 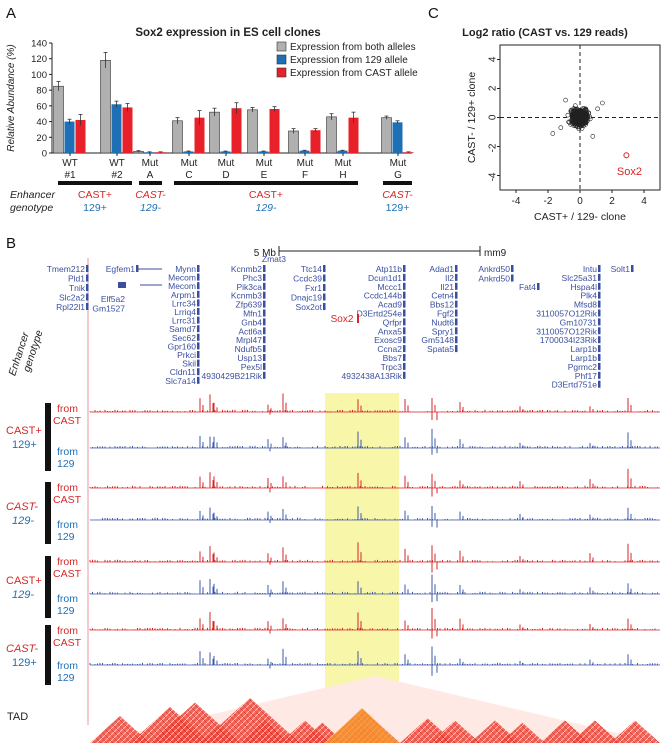 What do you see at coordinates (442, 322) in the screenshot?
I see `gene-label: Nudt6` at bounding box center [442, 322].